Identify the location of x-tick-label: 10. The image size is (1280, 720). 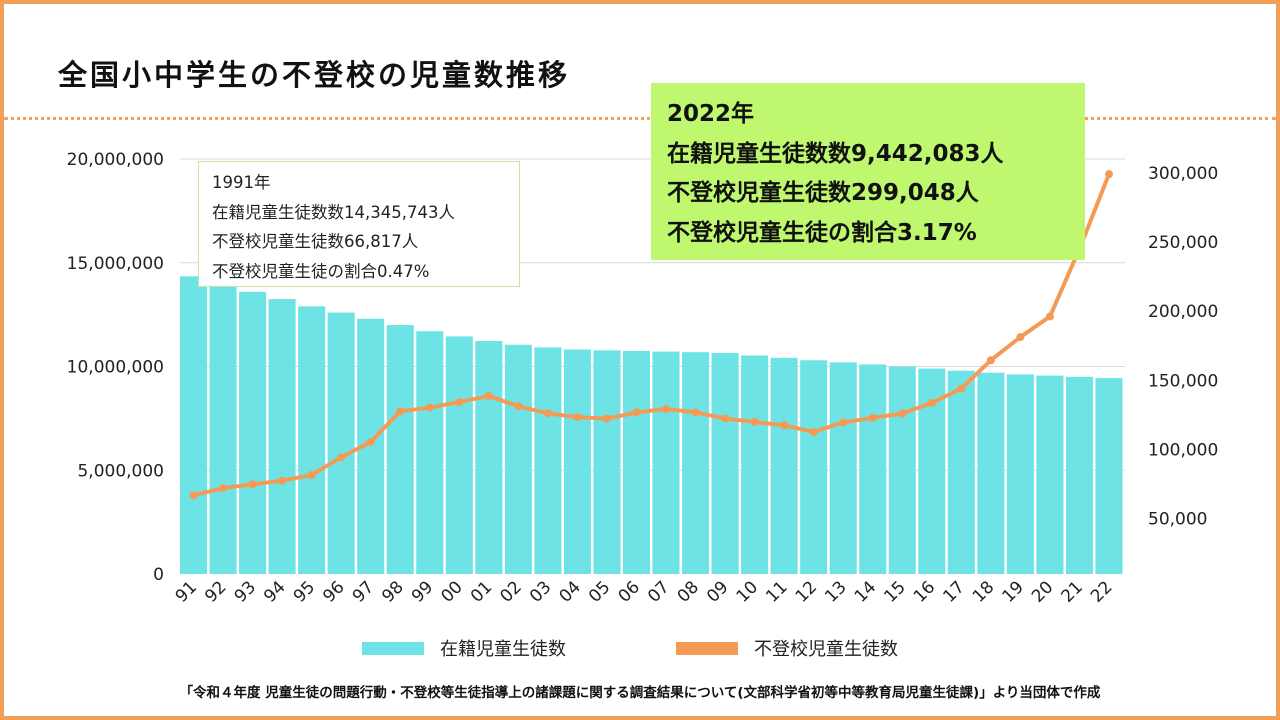
(747, 591).